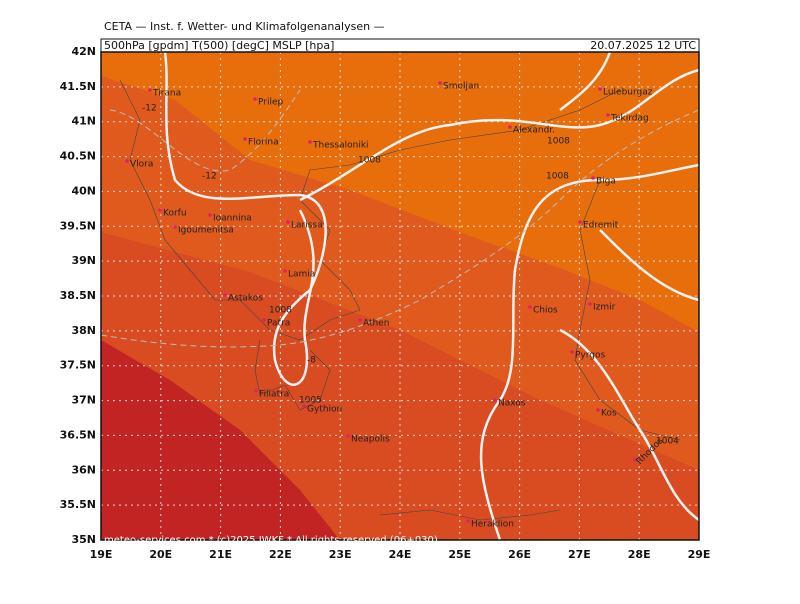 The image size is (800, 604). Describe the element at coordinates (160, 554) in the screenshot. I see `lon-label: 20E` at that location.